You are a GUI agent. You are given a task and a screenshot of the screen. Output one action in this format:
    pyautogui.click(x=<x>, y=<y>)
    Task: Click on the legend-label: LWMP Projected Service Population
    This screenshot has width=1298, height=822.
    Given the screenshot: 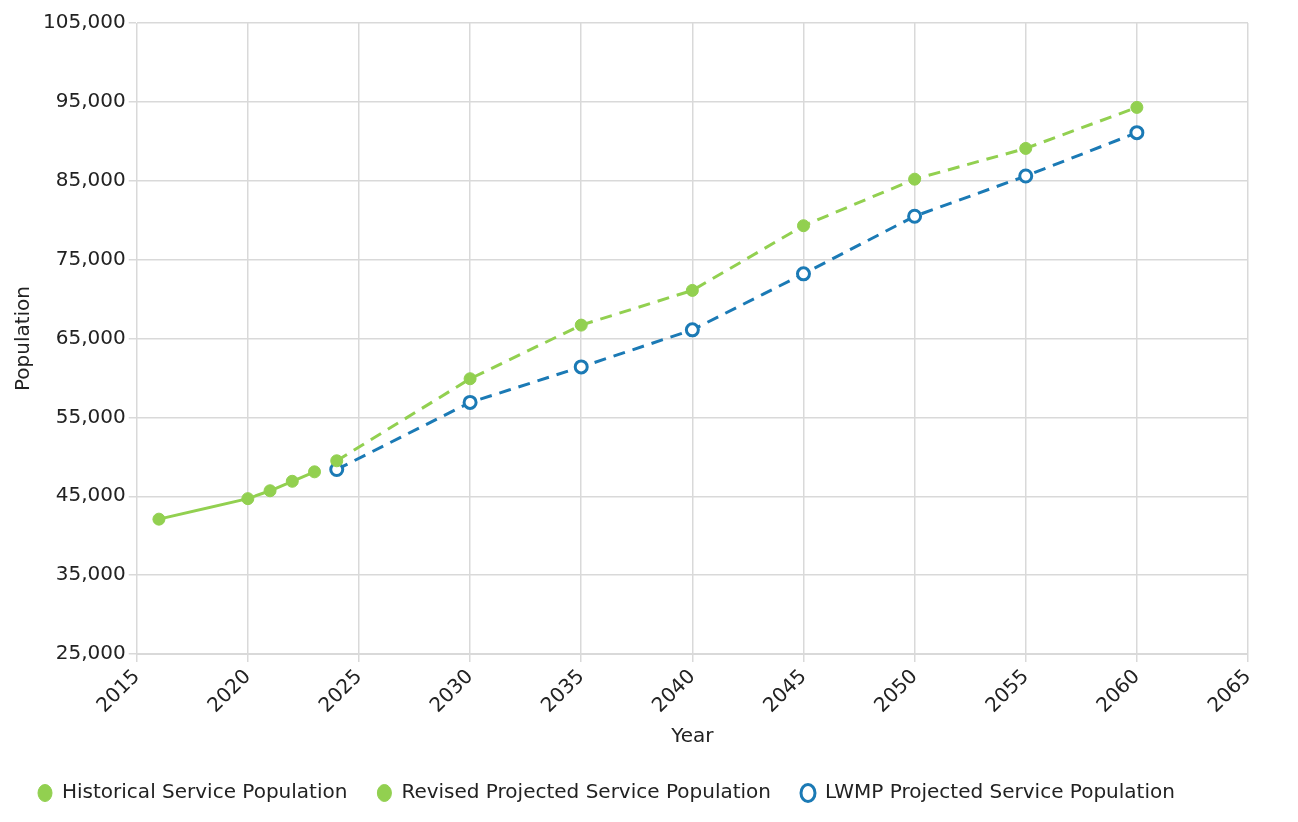 What is the action you would take?
    pyautogui.click(x=1000, y=791)
    